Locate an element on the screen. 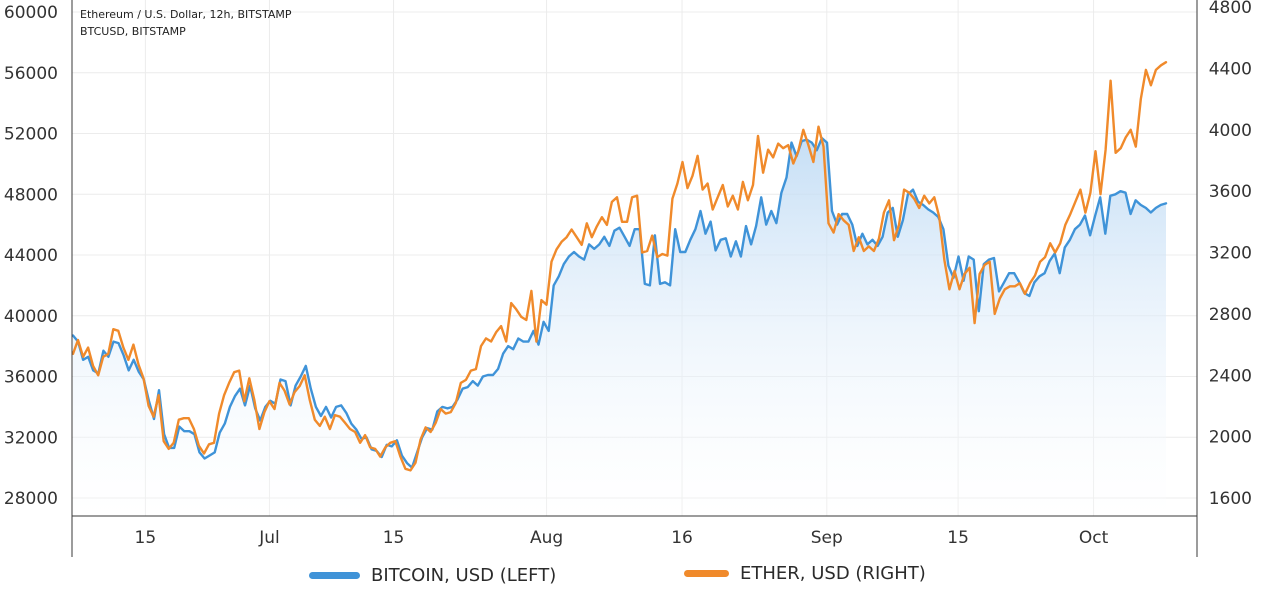 The image size is (1266, 591). y-left-tick-label: 60000 is located at coordinates (31, 13).